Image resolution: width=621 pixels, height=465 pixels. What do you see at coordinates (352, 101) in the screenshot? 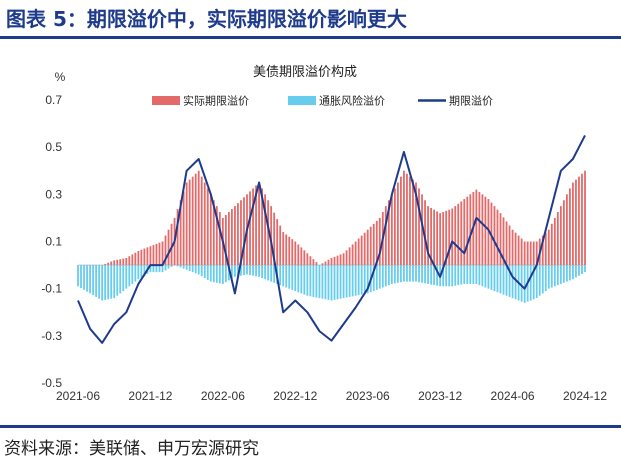
I see `legend-label: 通胀风险溢价` at bounding box center [352, 101].